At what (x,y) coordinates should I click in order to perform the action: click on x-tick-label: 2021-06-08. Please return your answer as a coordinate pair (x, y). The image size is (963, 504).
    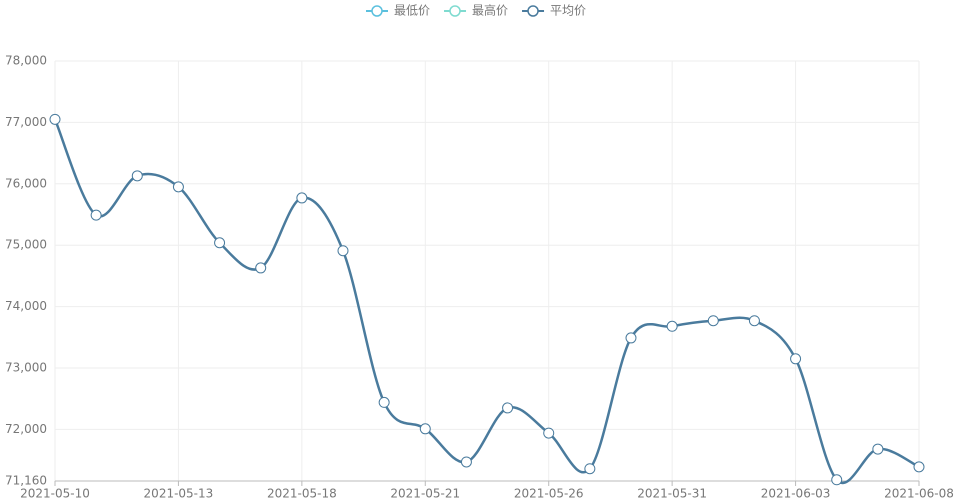
    Looking at the image, I should click on (919, 494).